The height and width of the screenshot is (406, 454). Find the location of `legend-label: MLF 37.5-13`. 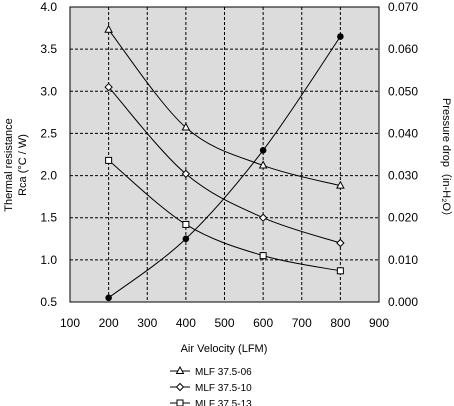

legend-label: MLF 37.5-13 is located at coordinates (223, 402).